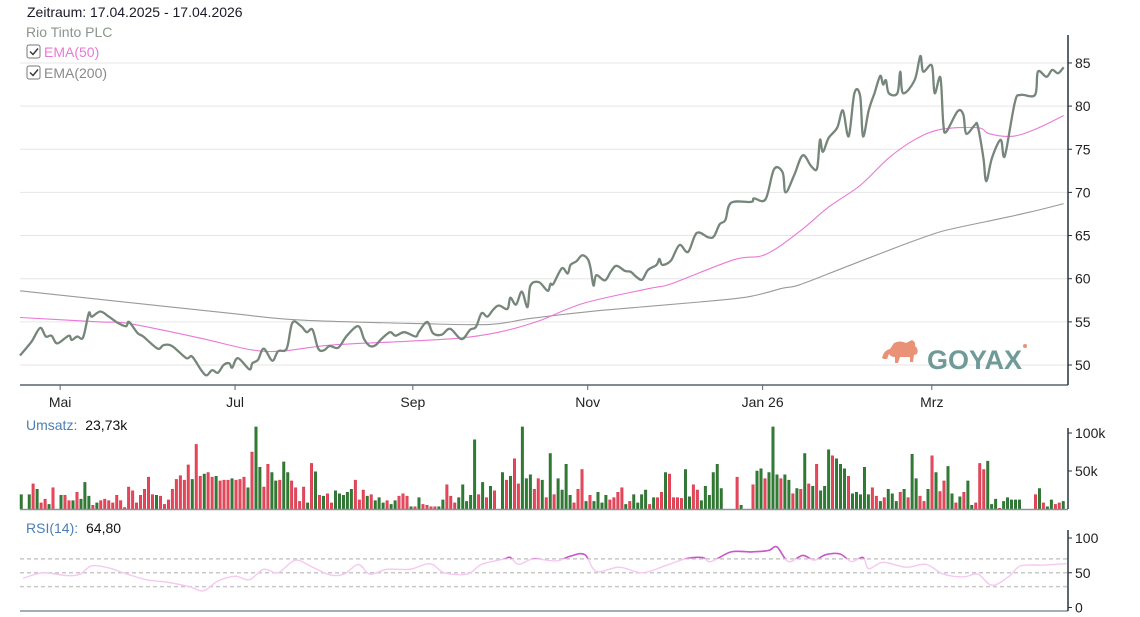  I want to click on legend-ema50: EMA(50), so click(62, 52).